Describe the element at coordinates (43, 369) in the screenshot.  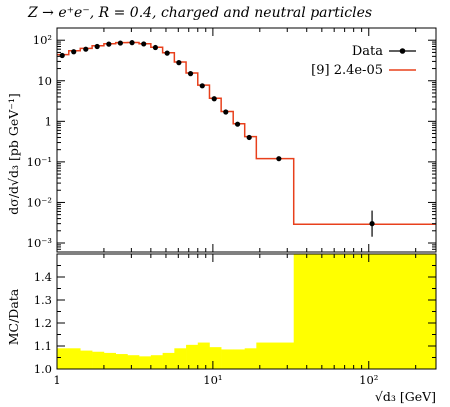
I see `ratio-y-tick-label: 1.0` at that location.